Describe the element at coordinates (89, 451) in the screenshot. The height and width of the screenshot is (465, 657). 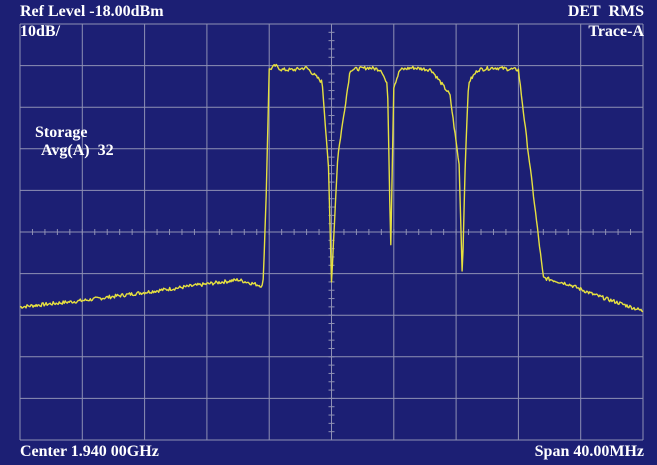
I see `center-frequency-label: Center 1.940 00GHz` at that location.